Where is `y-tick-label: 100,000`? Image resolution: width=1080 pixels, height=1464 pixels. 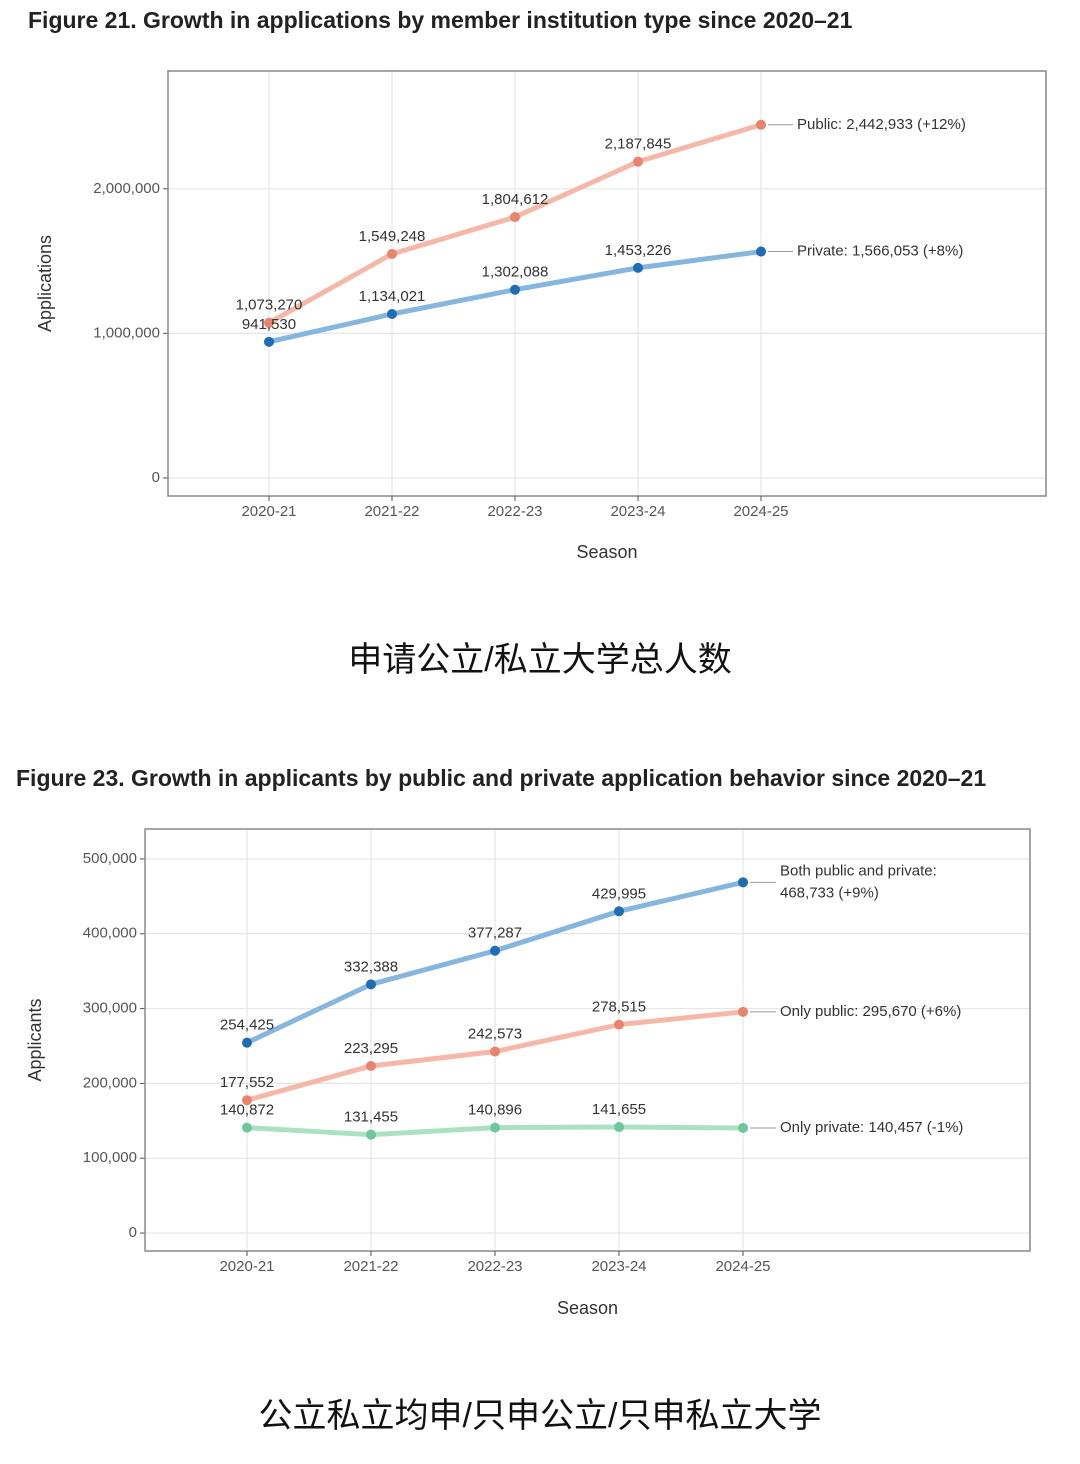 y-tick-label: 100,000 is located at coordinates (110, 1157).